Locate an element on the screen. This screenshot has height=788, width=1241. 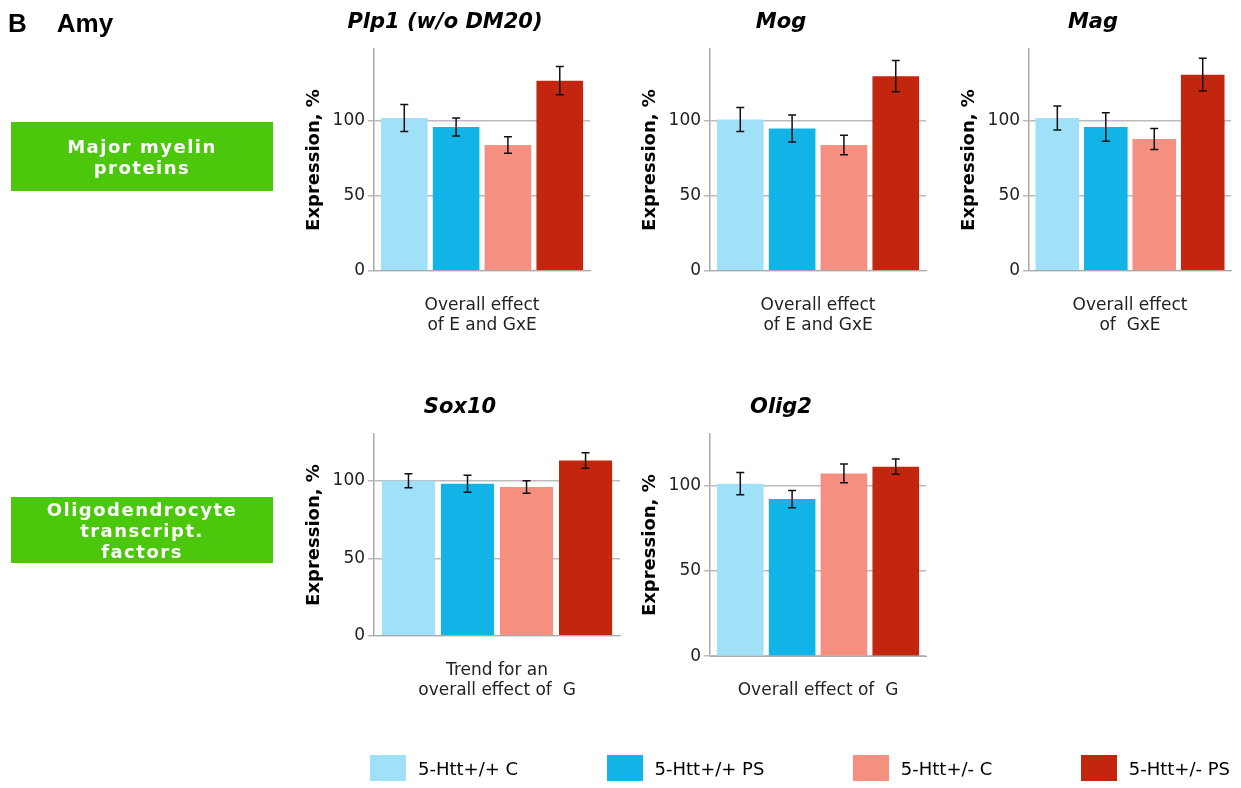
chart-title: Mog is located at coordinates (781, 21).